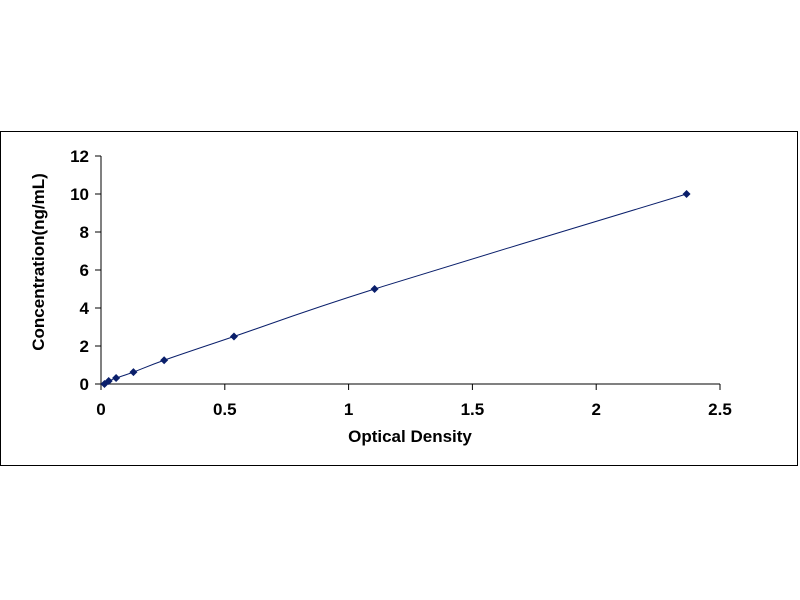 This screenshot has height=600, width=800. I want to click on y-tick-label: 8, so click(84, 232).